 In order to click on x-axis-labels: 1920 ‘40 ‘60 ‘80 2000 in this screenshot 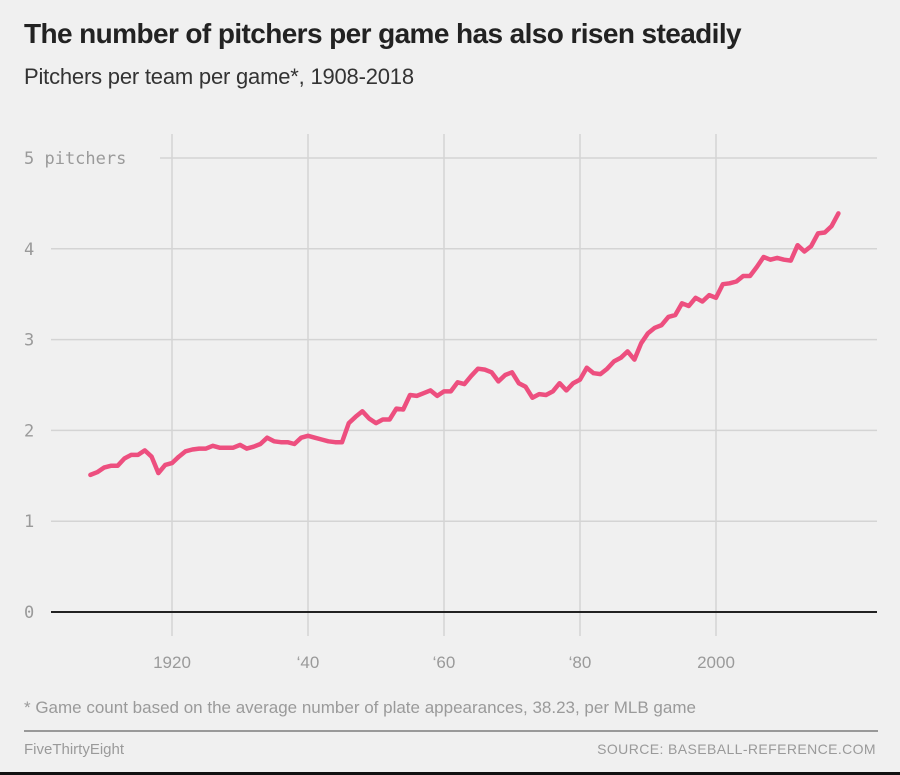, I will do `click(444, 662)`.